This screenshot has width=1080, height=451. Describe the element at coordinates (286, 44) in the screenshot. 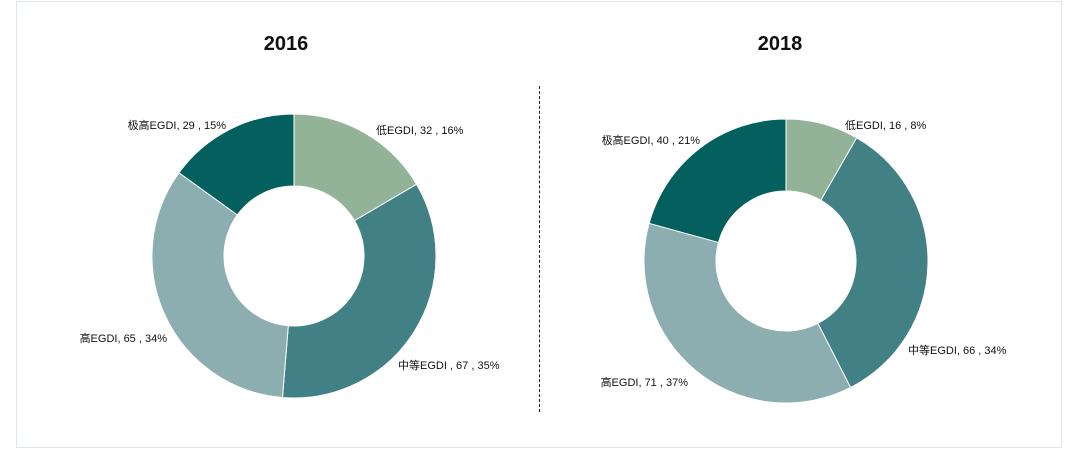

I see `chart-title-2016: 2016` at that location.